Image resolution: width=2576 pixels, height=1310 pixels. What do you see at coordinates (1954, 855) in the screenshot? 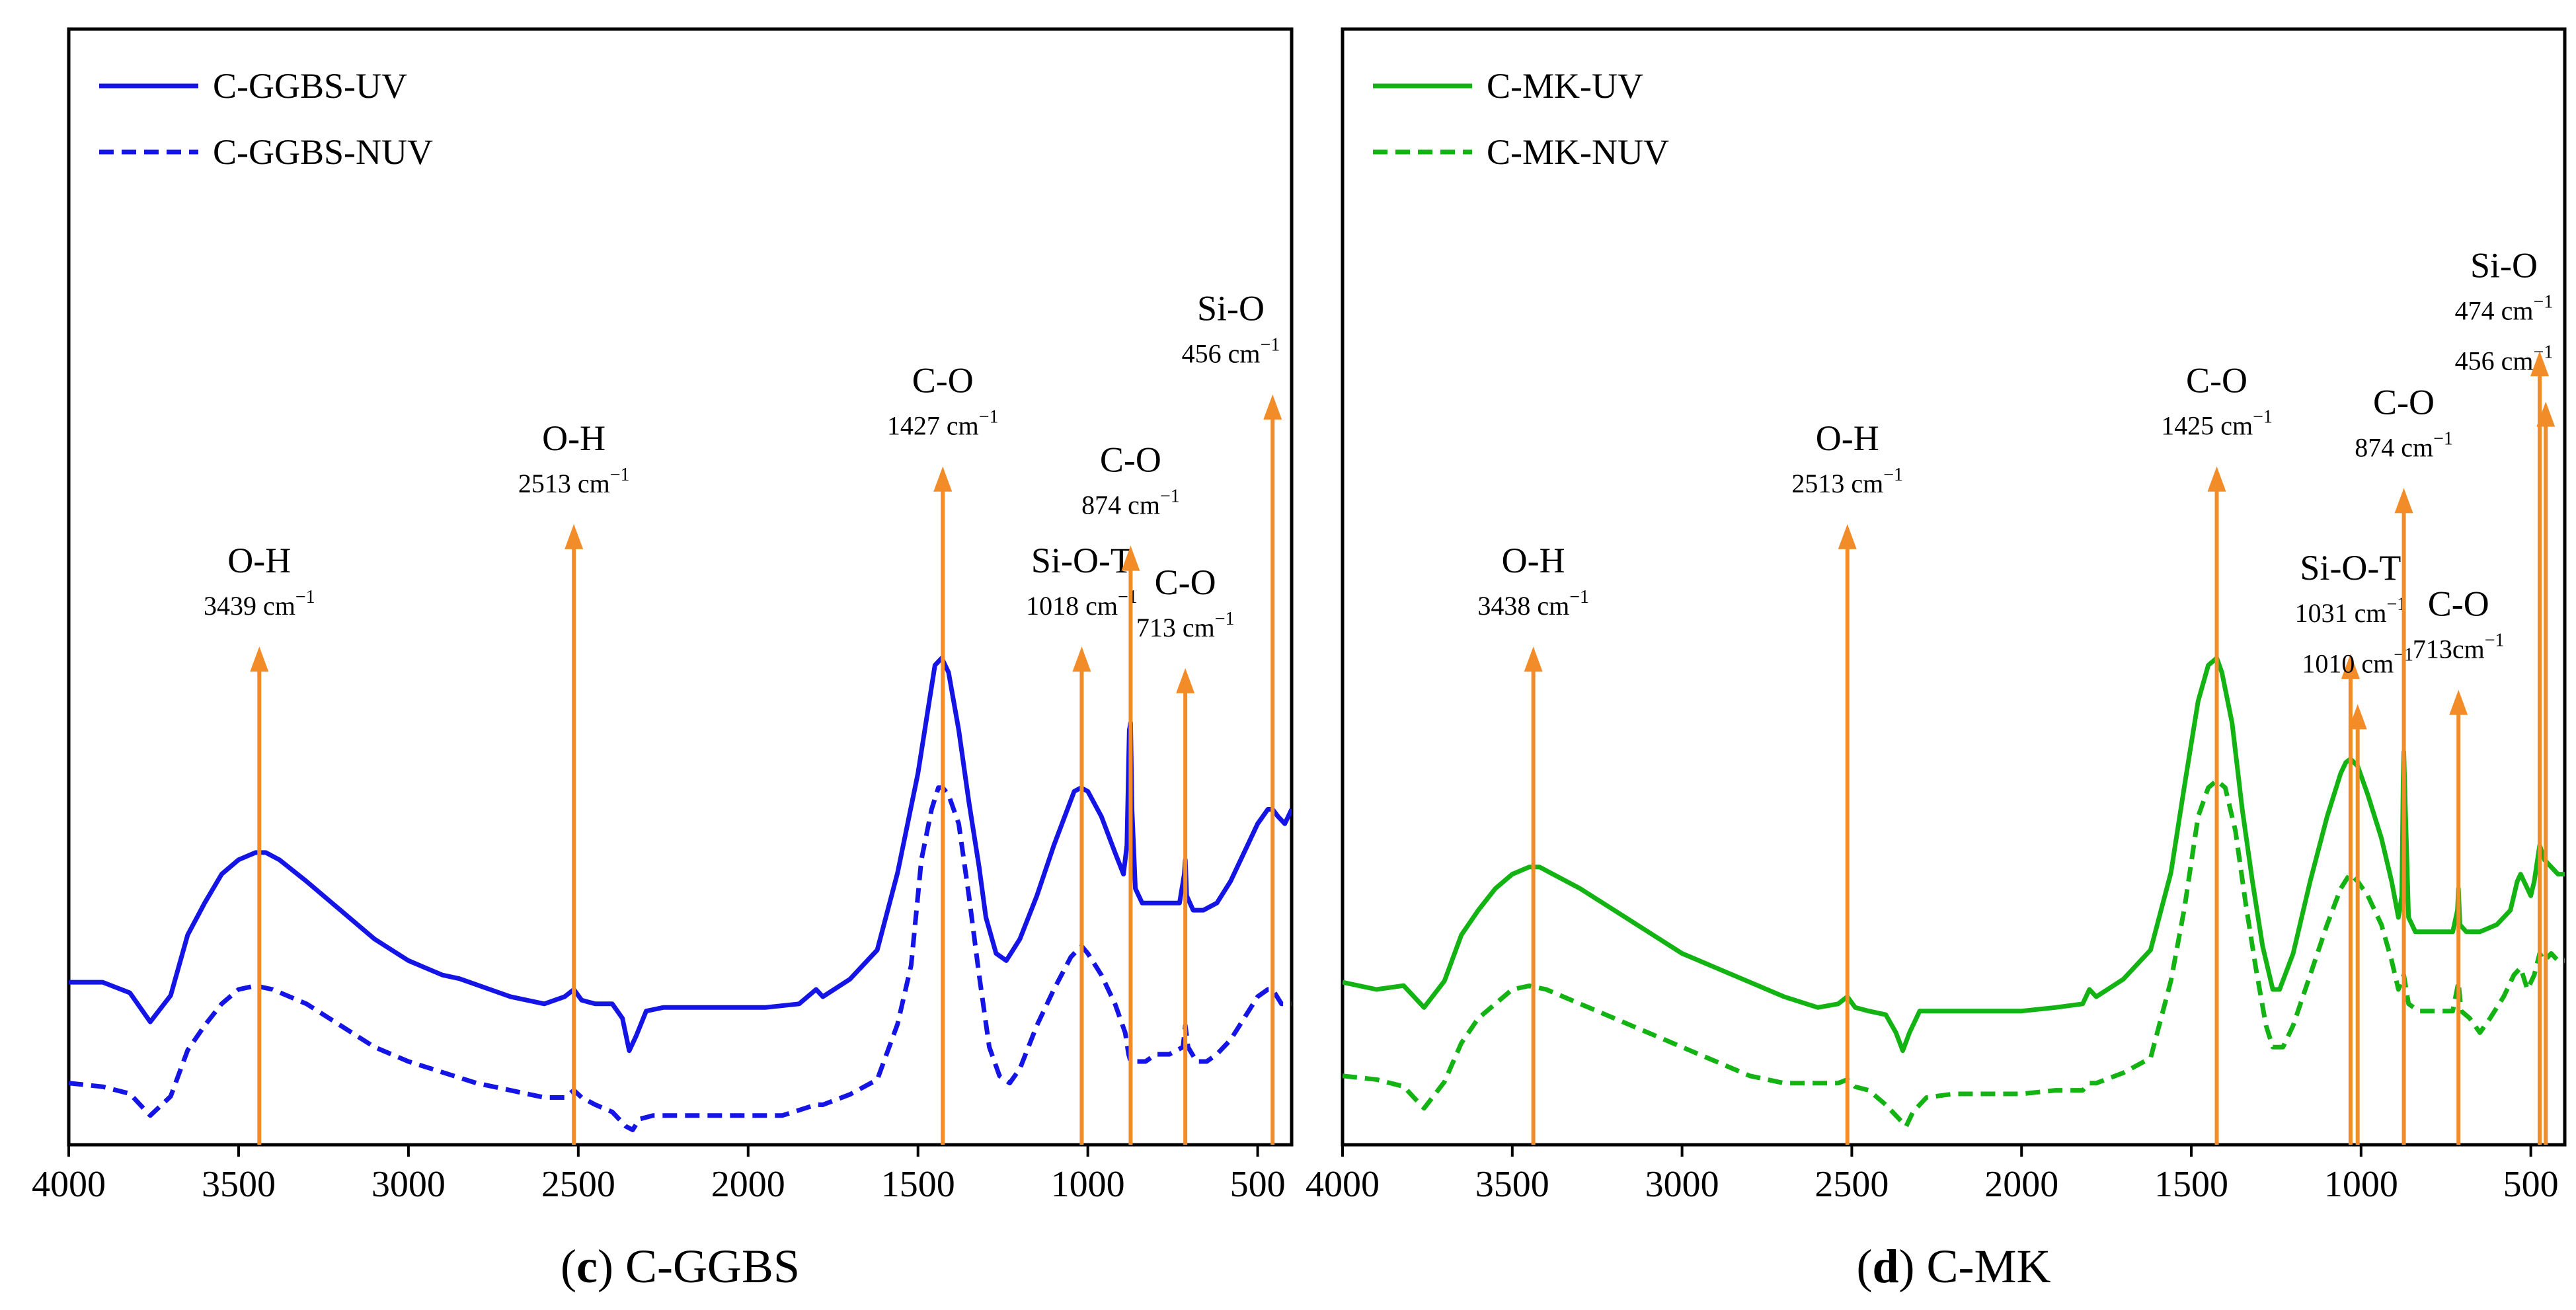
I see `series-line-c-mk-uv` at bounding box center [1954, 855].